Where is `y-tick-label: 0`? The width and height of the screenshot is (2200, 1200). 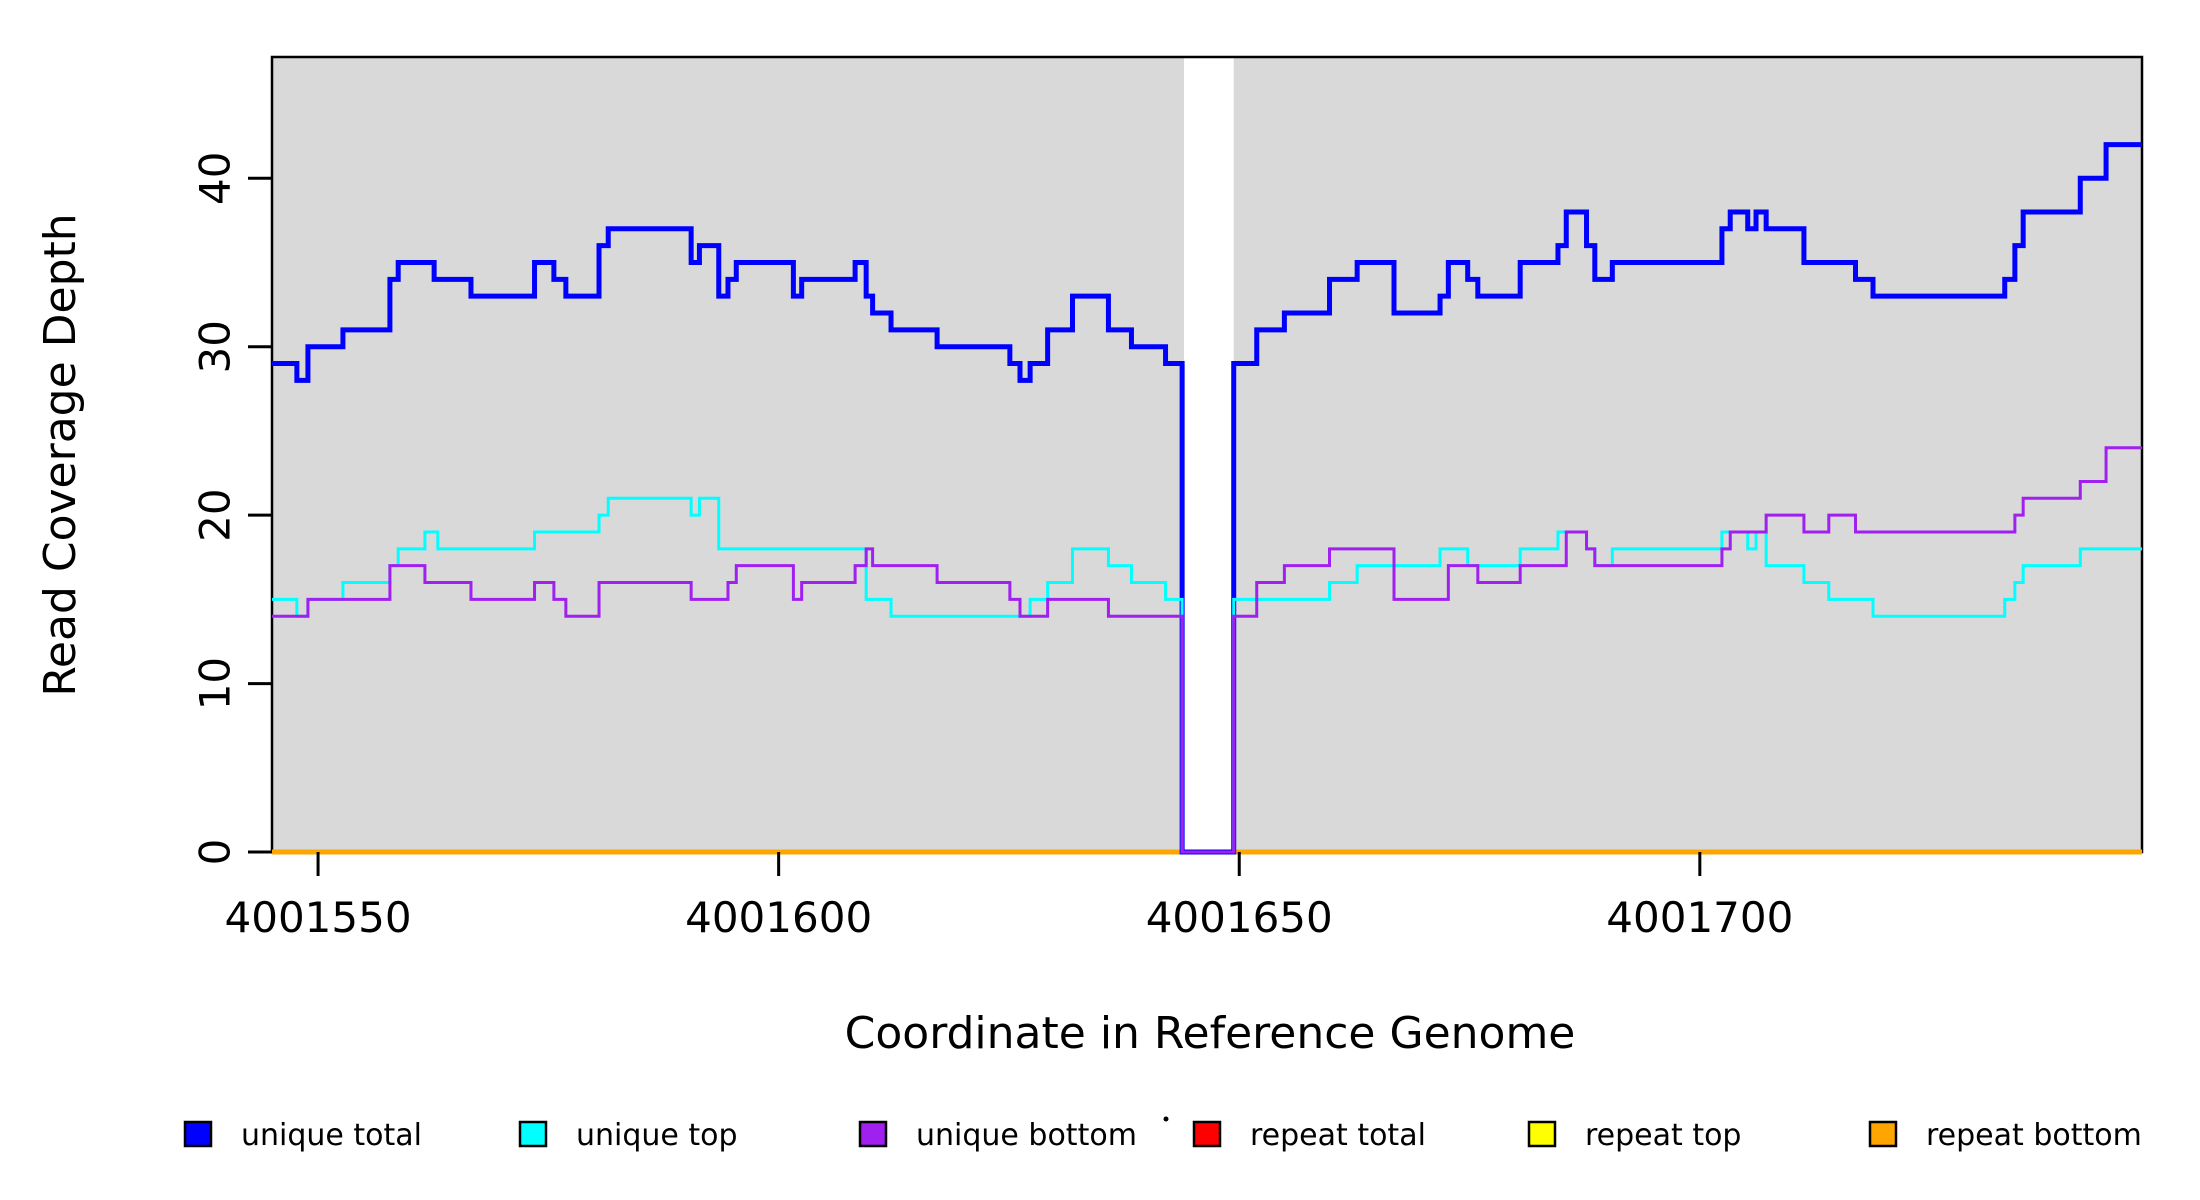
y-tick-label: 0 is located at coordinates (215, 852).